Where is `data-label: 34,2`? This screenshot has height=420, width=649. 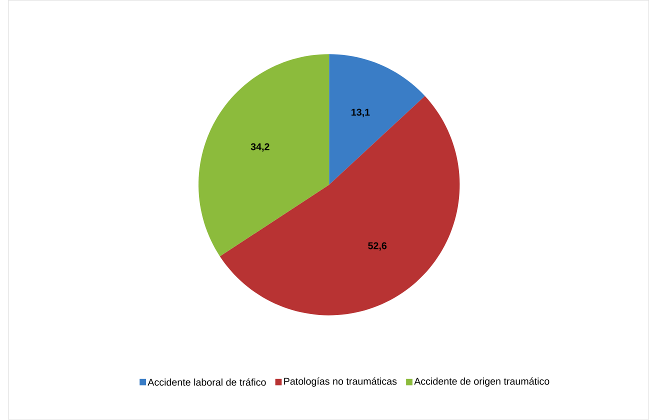 data-label: 34,2 is located at coordinates (260, 147).